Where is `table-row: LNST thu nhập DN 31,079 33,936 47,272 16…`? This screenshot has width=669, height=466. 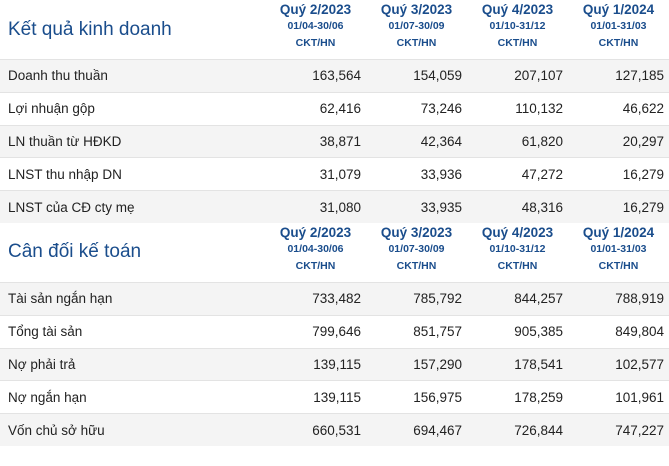 table-row: LNST thu nhập DN 31,079 33,936 47,272 16… is located at coordinates (334, 173).